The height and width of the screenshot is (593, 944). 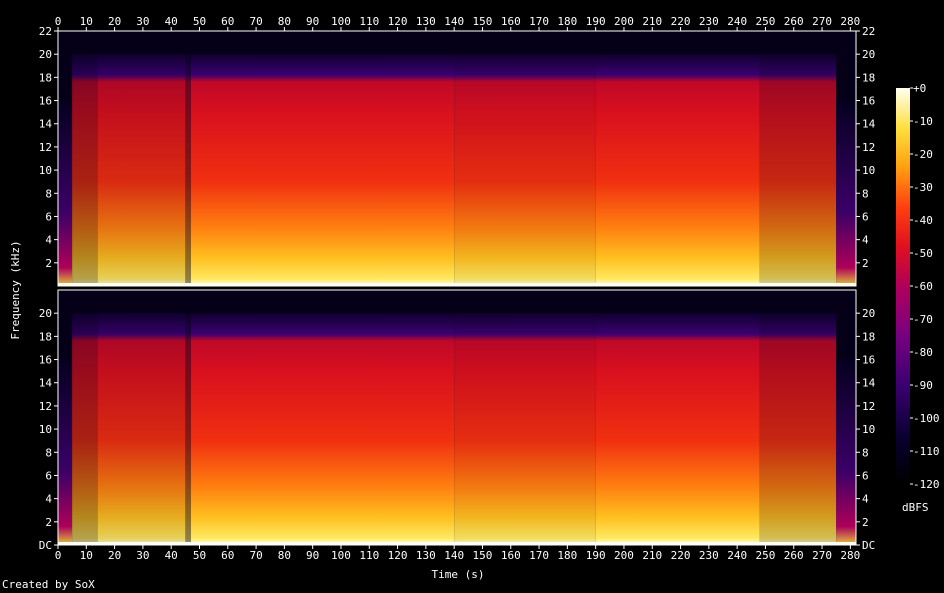 I want to click on x-tick-label-bottom: 90, so click(x=312, y=555).